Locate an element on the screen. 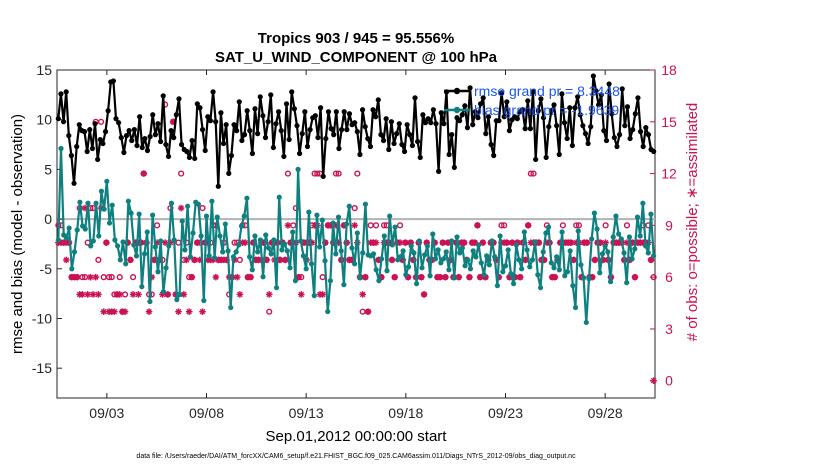  y-tick-label-right: 0 is located at coordinates (669, 381).